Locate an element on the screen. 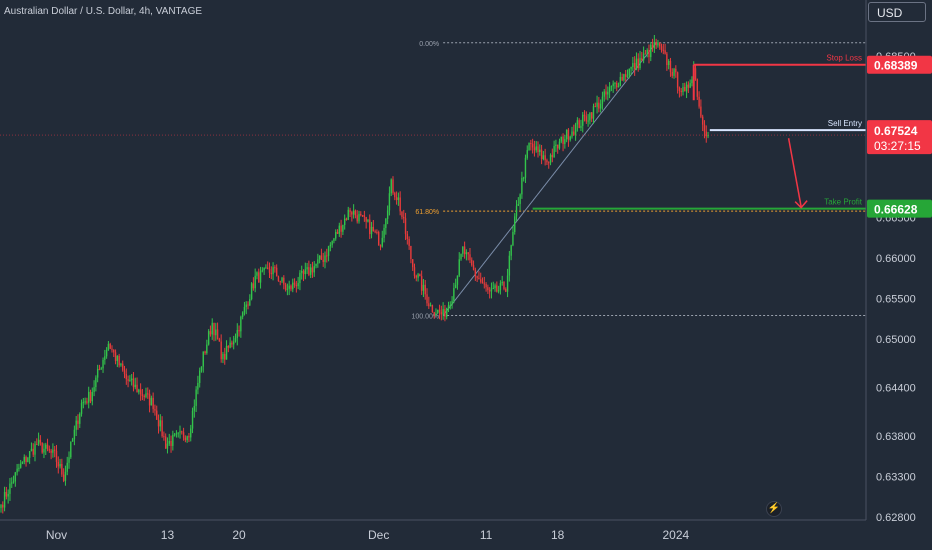 Image resolution: width=932 pixels, height=550 pixels. last-price-value: 0.67524 is located at coordinates (896, 131).